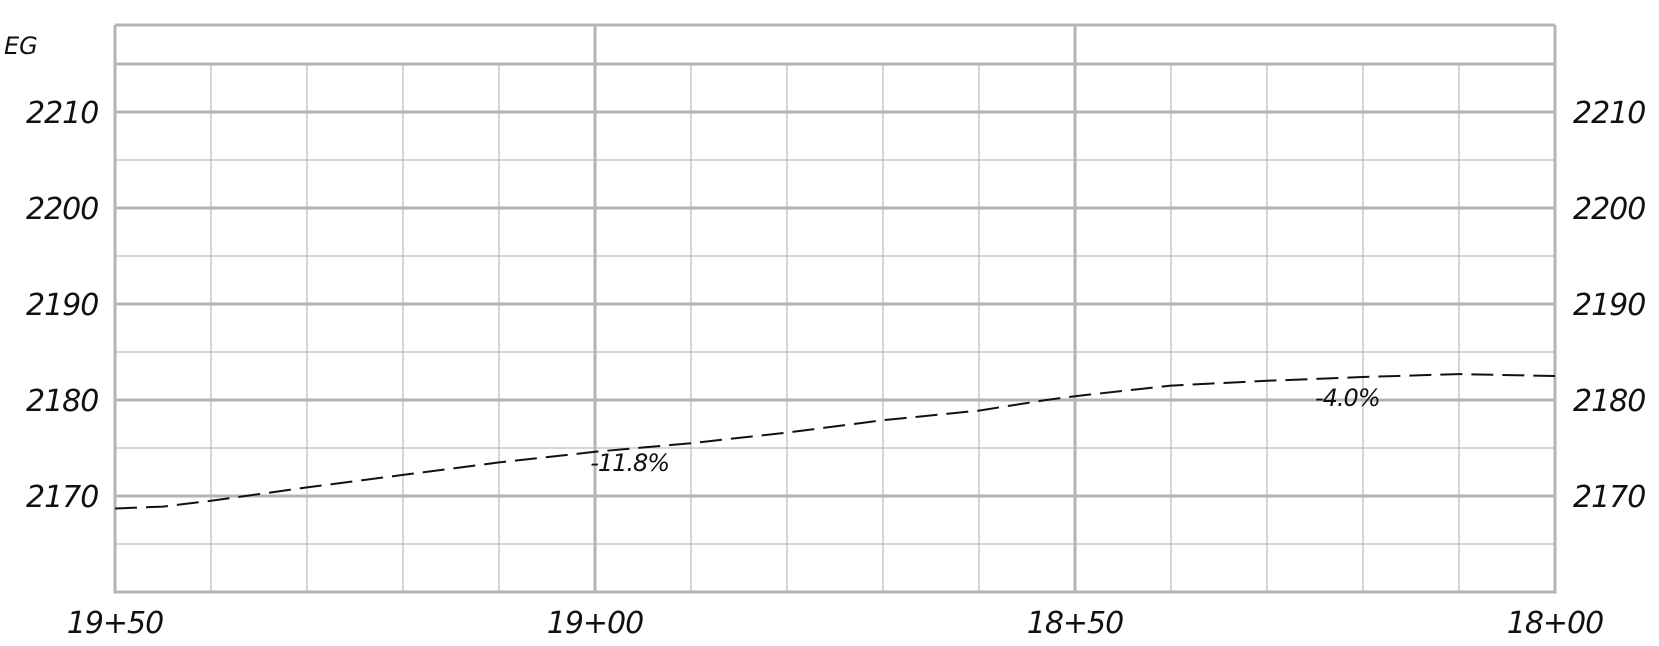 The image size is (1659, 646). Describe the element at coordinates (1347, 398) in the screenshot. I see `grade-annotation: -4.0%` at that location.